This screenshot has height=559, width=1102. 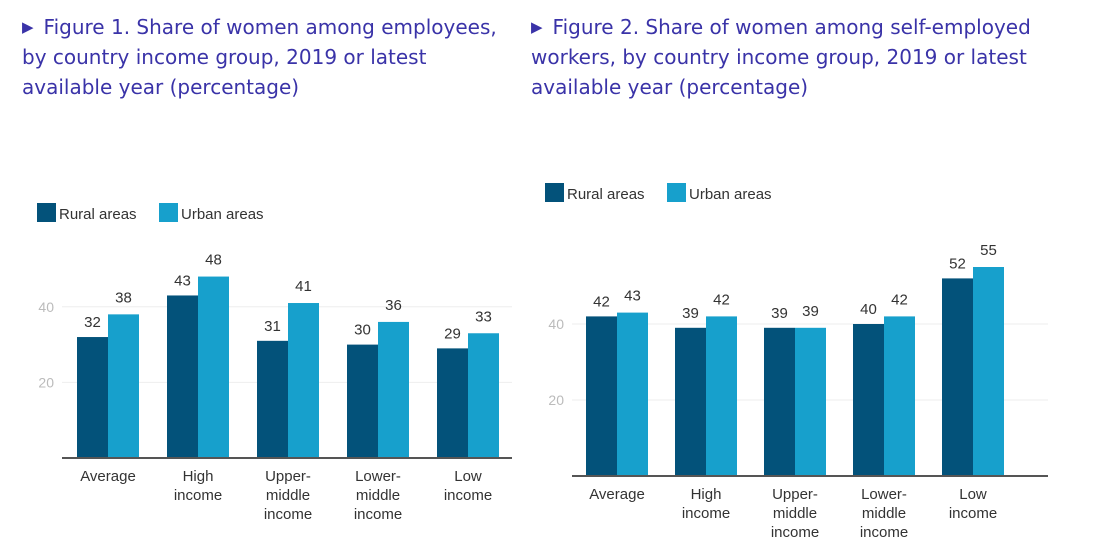 What do you see at coordinates (957, 263) in the screenshot?
I see `data-label: 52` at bounding box center [957, 263].